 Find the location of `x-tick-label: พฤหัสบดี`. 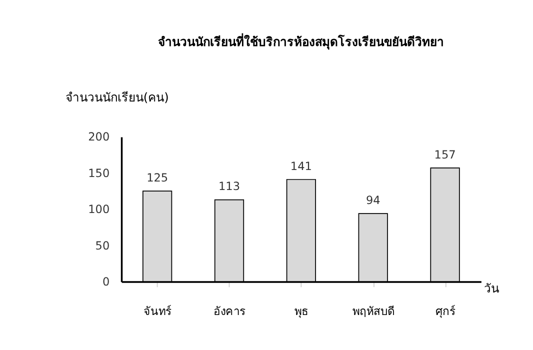

x-tick-label: พฤหัสบดี is located at coordinates (373, 311).